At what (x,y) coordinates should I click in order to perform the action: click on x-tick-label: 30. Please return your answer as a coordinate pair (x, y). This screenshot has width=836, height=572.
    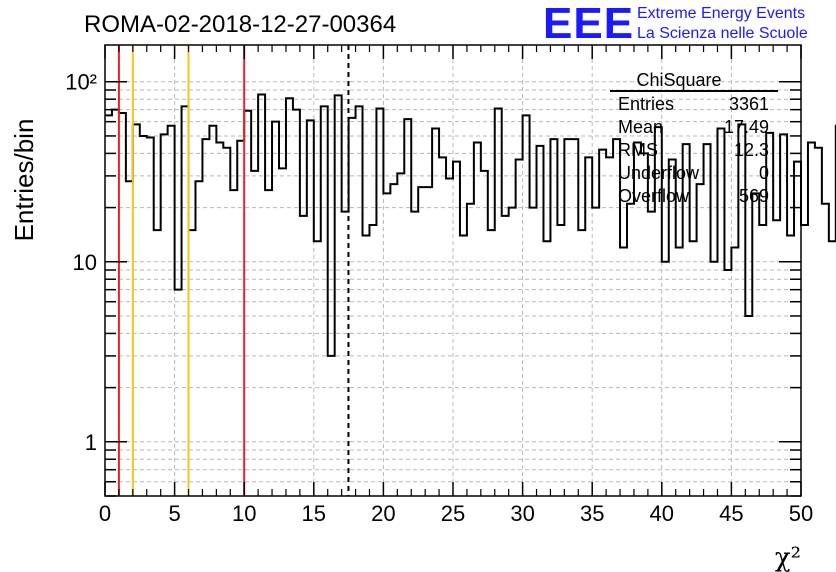
    Looking at the image, I should click on (522, 513).